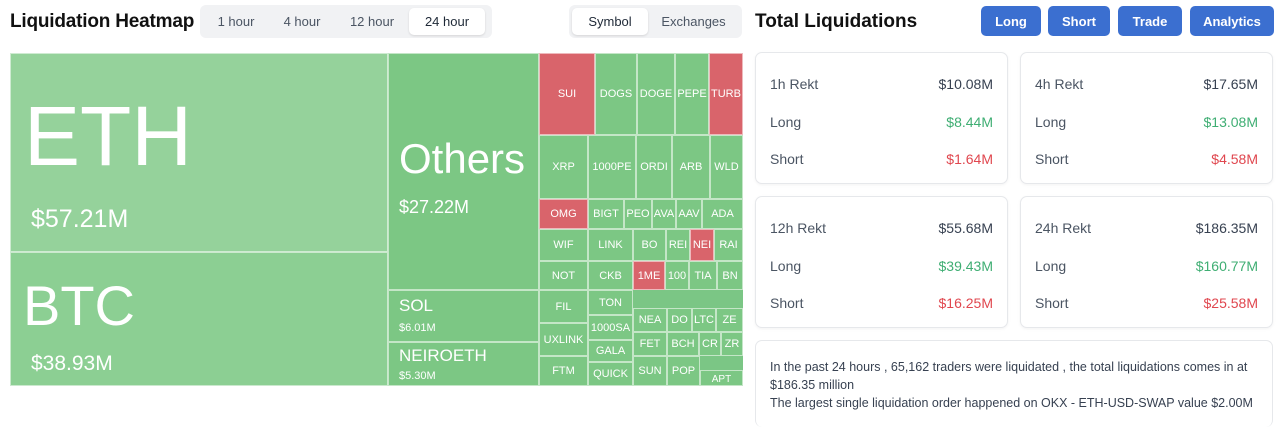  I want to click on heatmap-tile-bigt: BIGT, so click(606, 214).